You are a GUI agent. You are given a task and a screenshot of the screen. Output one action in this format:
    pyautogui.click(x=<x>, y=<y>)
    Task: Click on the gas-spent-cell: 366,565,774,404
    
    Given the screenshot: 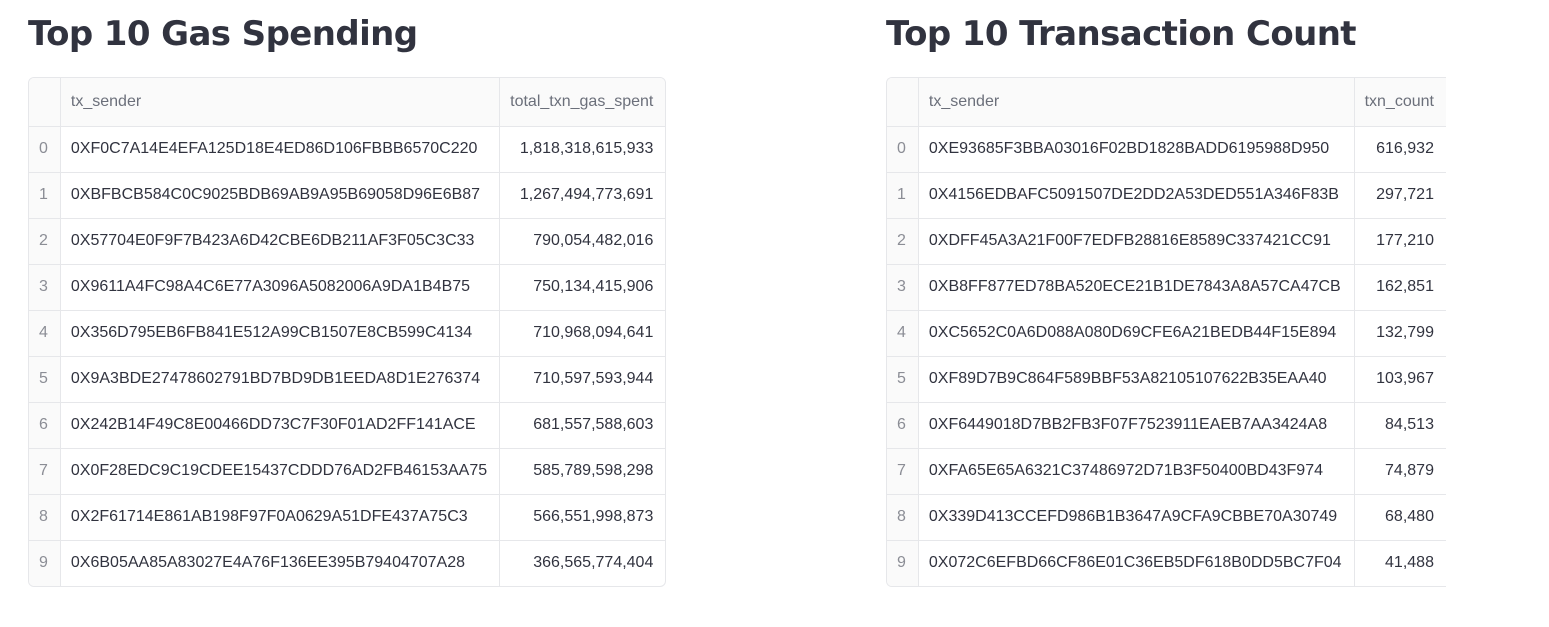 What is the action you would take?
    pyautogui.click(x=593, y=563)
    